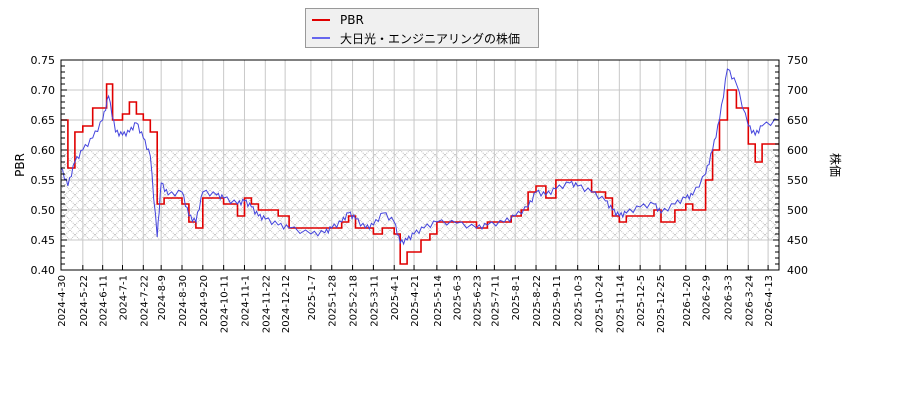 The width and height of the screenshot is (900, 400). Describe the element at coordinates (43, 210) in the screenshot. I see `y-left-tick-label: 0.50` at that location.